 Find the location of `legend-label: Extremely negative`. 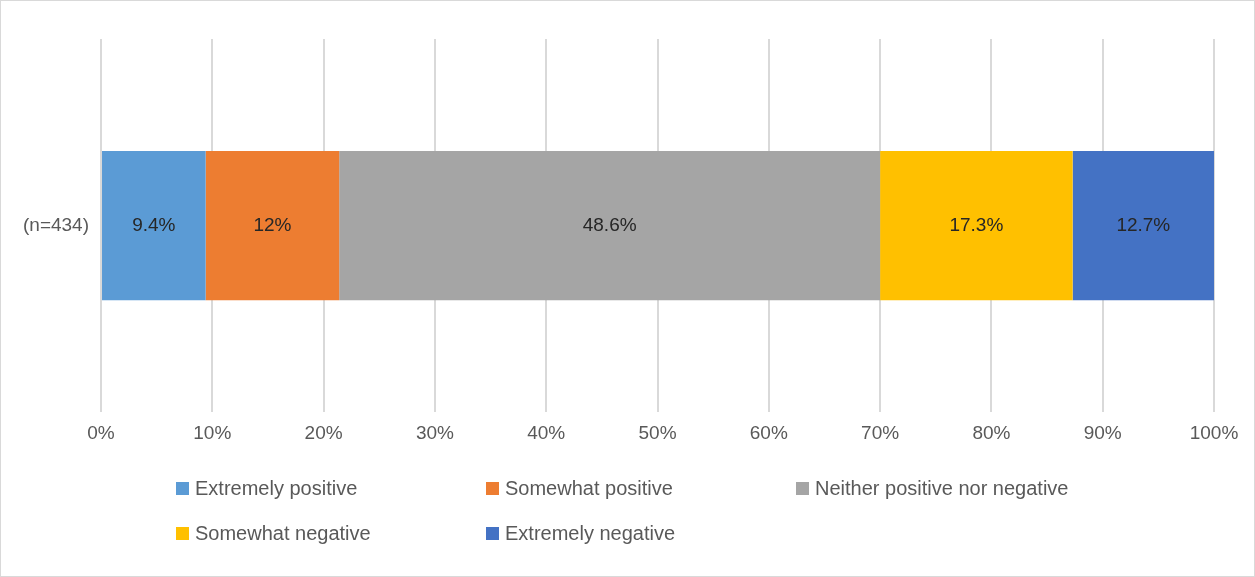

legend-label: Extremely negative is located at coordinates (590, 533).